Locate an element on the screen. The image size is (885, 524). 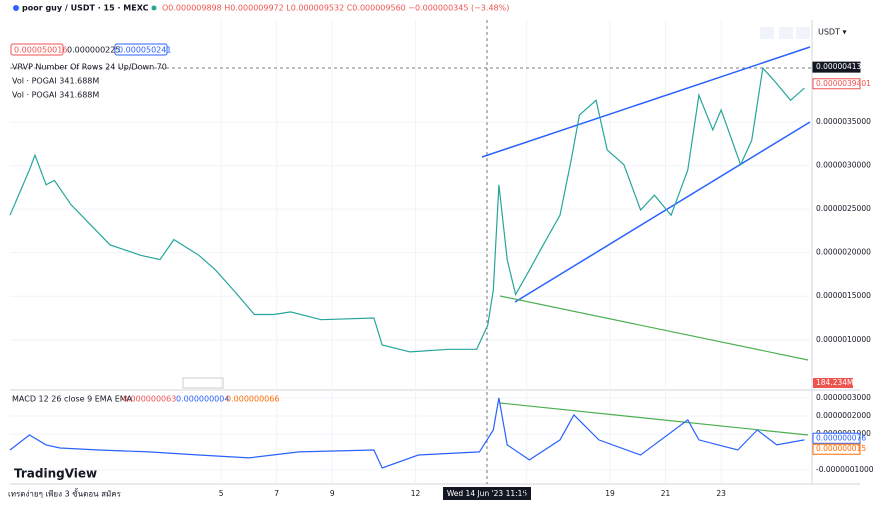
signal-value: 0.000000066 is located at coordinates (252, 399).